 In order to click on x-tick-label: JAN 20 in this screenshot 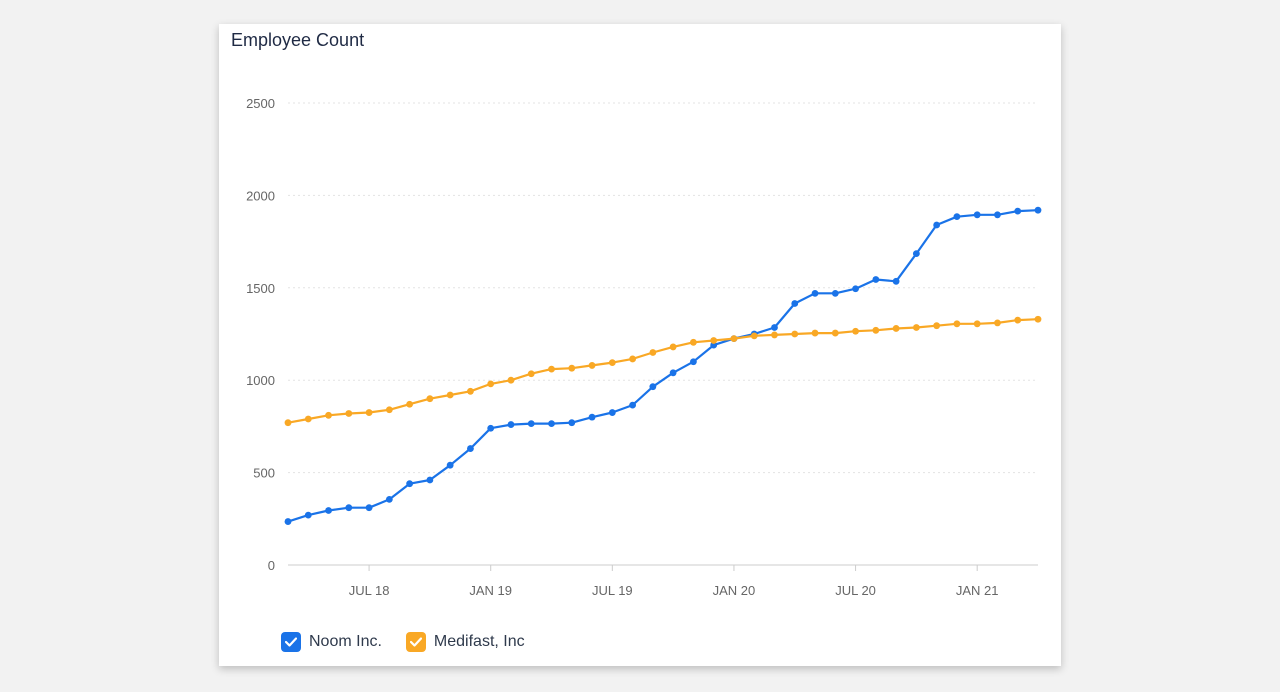, I will do `click(734, 590)`.